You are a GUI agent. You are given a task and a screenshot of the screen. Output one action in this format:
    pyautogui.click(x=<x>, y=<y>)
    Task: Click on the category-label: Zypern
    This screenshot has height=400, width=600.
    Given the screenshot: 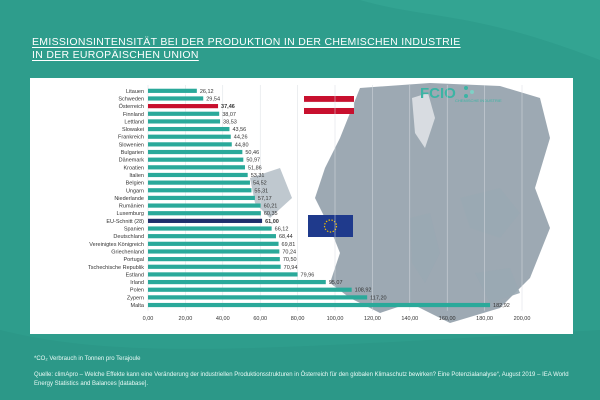 What is the action you would take?
    pyautogui.click(x=135, y=298)
    